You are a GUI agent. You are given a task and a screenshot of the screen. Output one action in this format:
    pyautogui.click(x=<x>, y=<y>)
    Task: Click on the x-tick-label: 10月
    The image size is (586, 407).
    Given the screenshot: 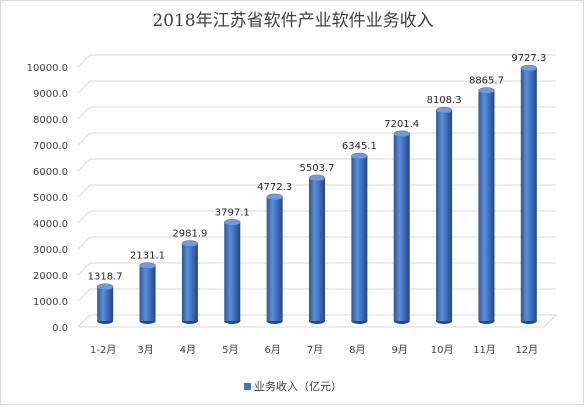 What is the action you would take?
    pyautogui.click(x=442, y=350)
    